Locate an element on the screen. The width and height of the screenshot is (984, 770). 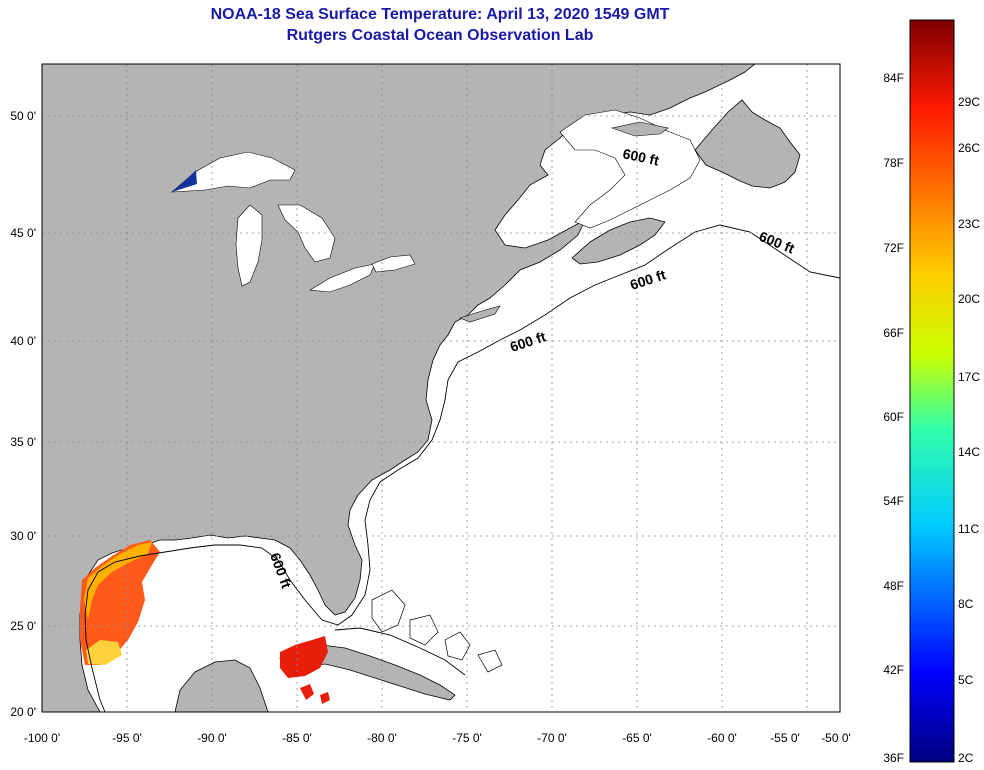
colorbar is located at coordinates (932, 391).